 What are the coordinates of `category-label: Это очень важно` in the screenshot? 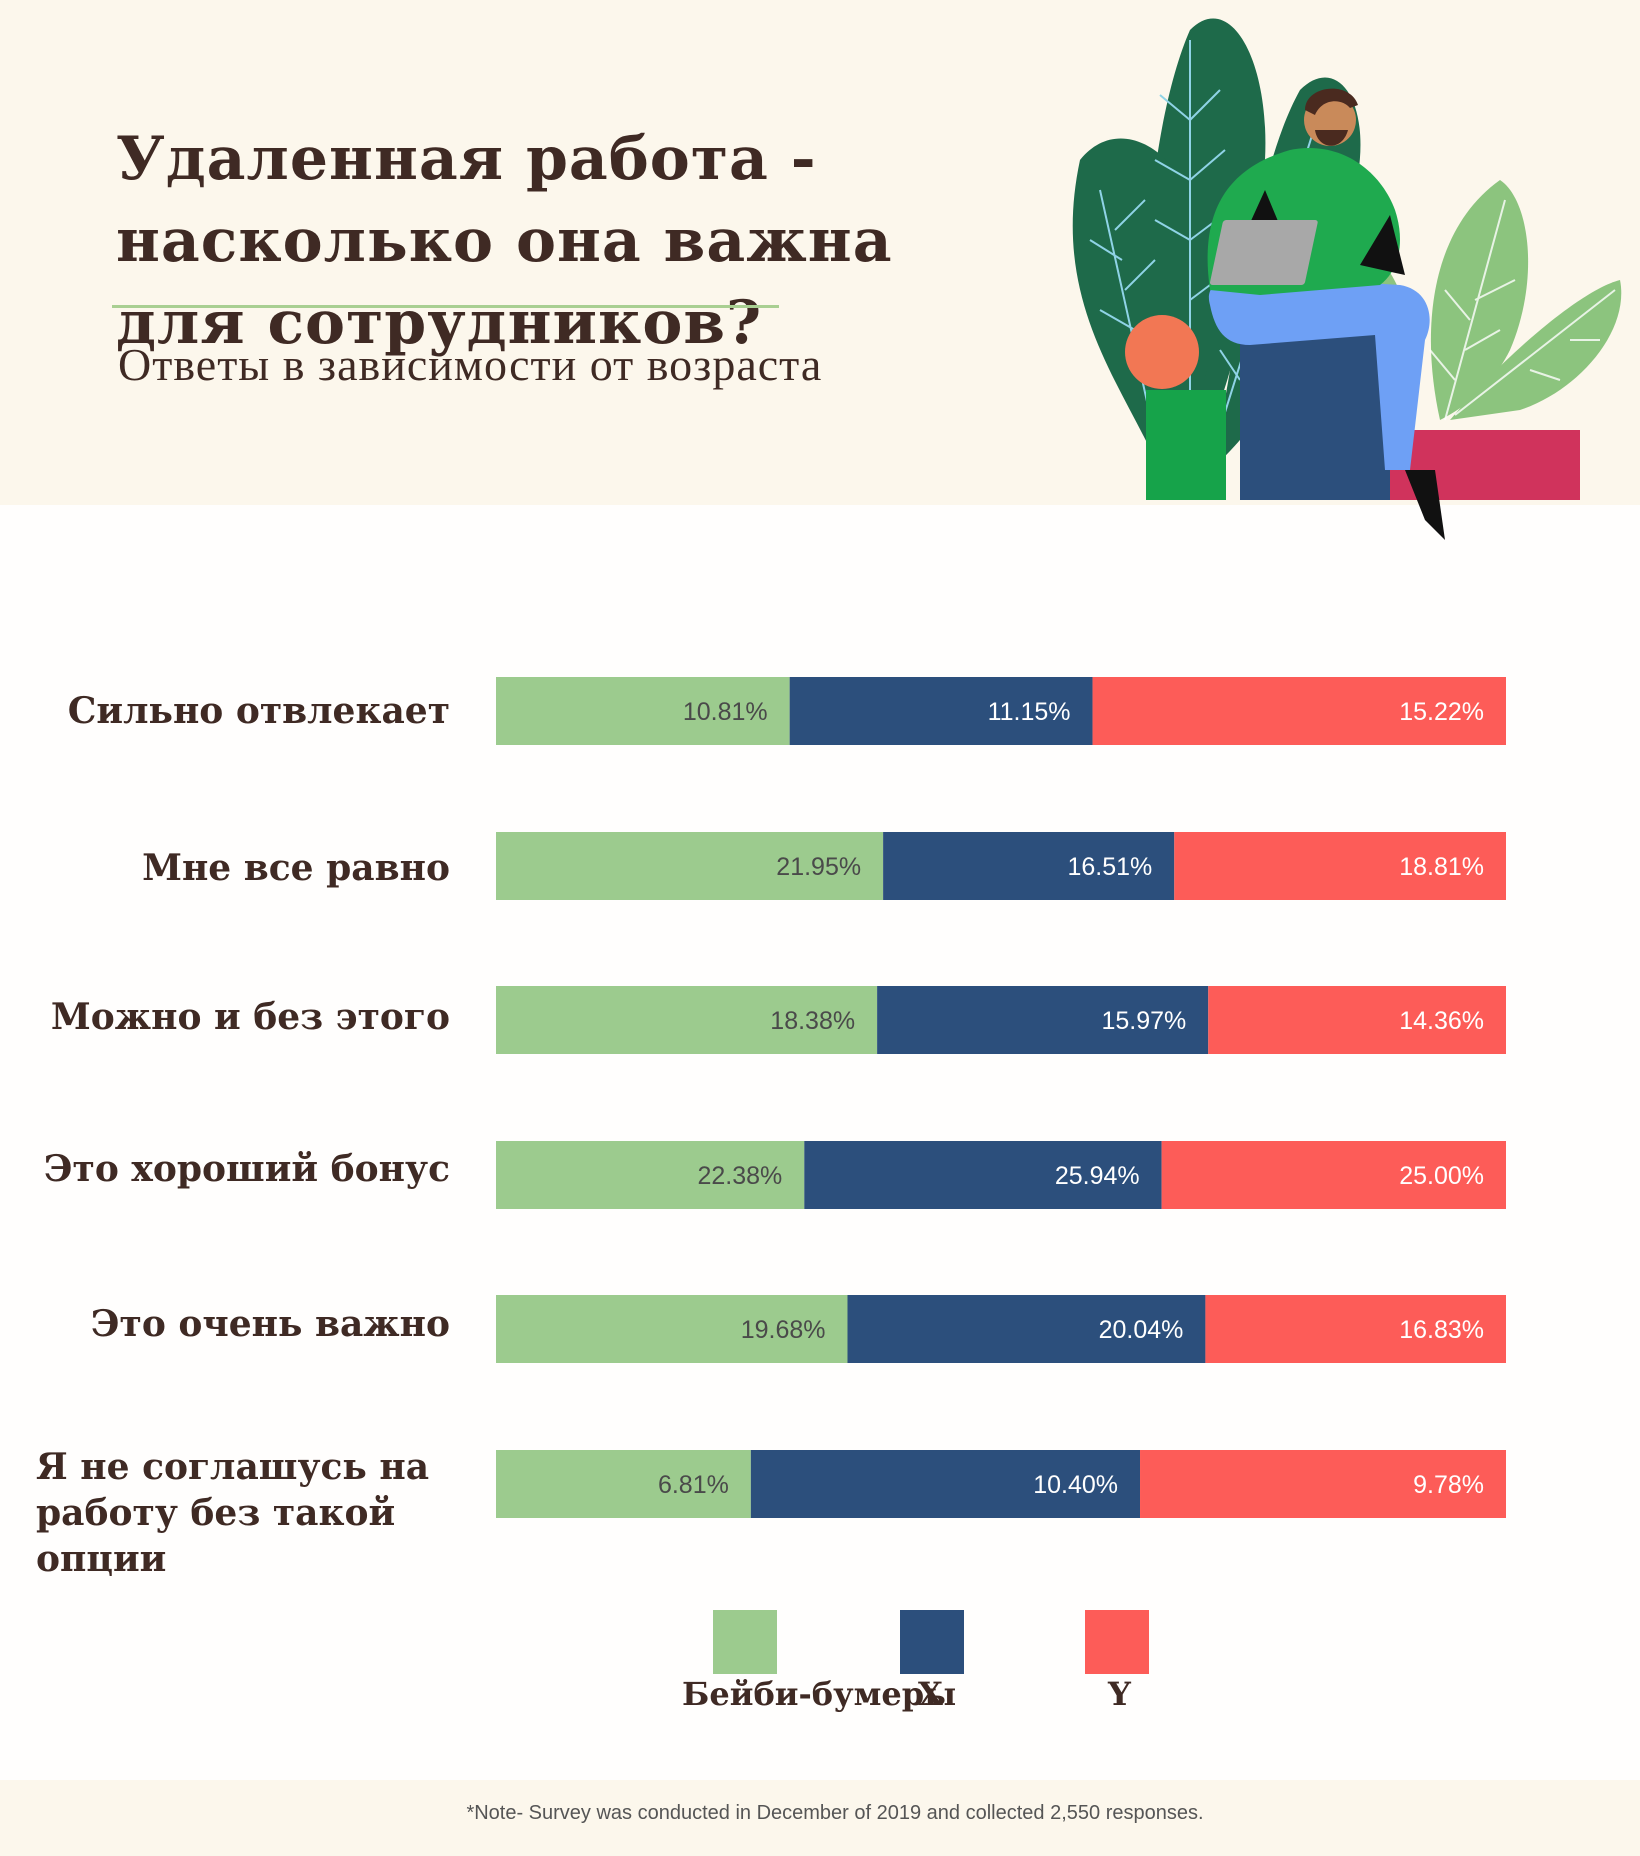 It's located at (270, 1324).